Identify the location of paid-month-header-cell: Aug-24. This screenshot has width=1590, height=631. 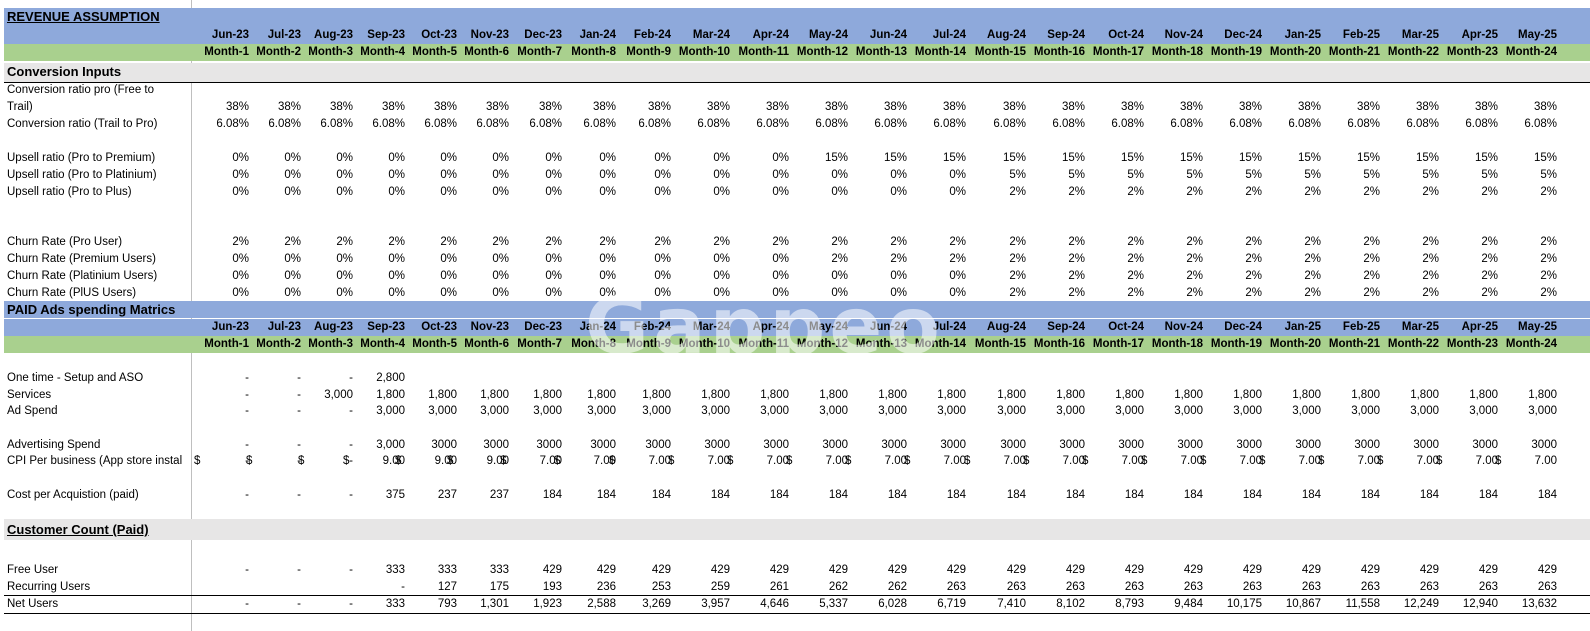
(1006, 327).